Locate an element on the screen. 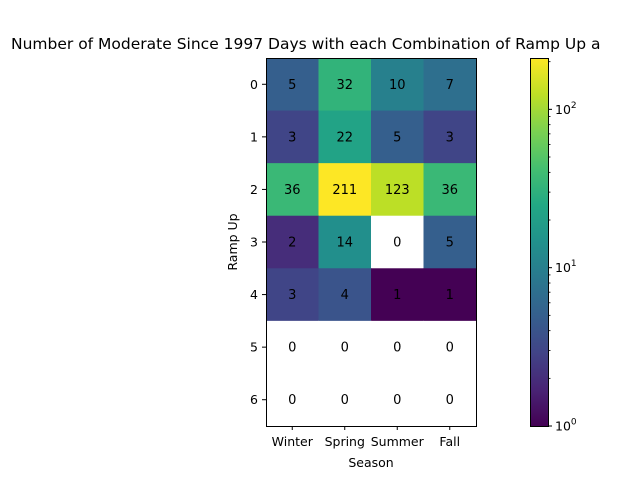 This screenshot has height=480, width=640. colorbar-tick-label: 10⁰ is located at coordinates (566, 426).